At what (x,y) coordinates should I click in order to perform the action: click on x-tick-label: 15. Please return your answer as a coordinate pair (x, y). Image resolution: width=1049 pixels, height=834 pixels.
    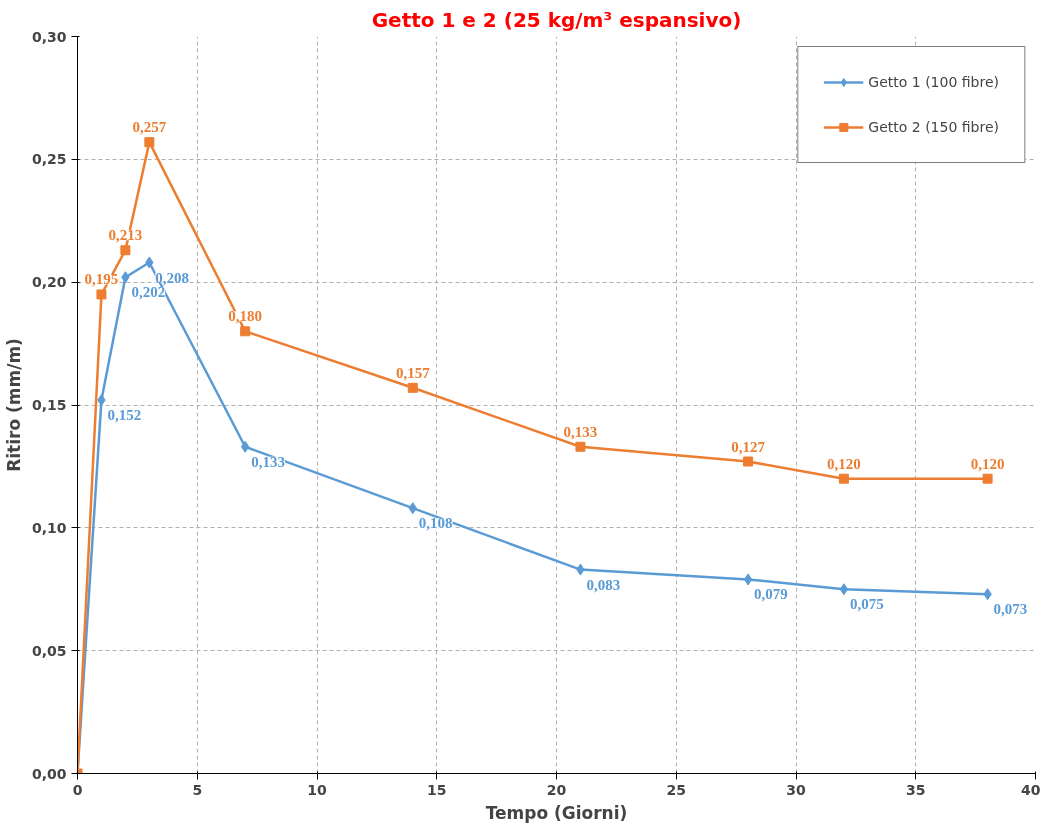
    Looking at the image, I should click on (437, 789).